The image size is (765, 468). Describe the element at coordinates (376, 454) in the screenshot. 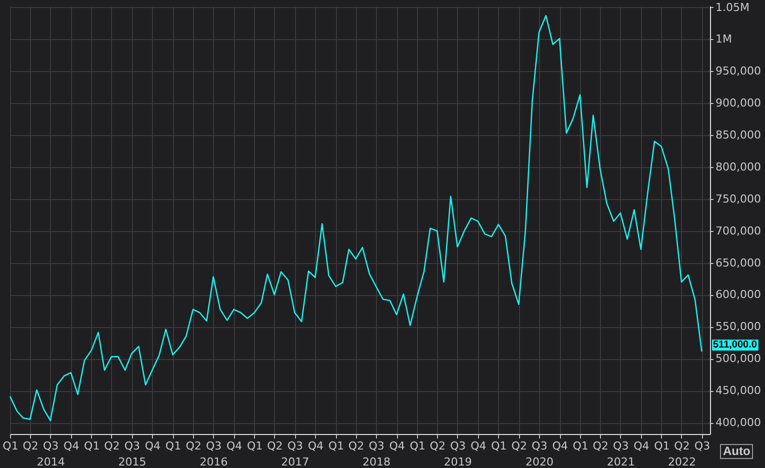

I see `x-tick-label: Q3 2018` at that location.